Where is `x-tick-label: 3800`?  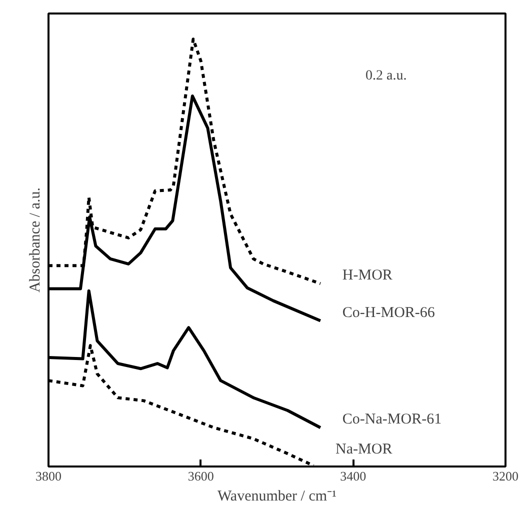 x-tick-label: 3800 is located at coordinates (49, 476).